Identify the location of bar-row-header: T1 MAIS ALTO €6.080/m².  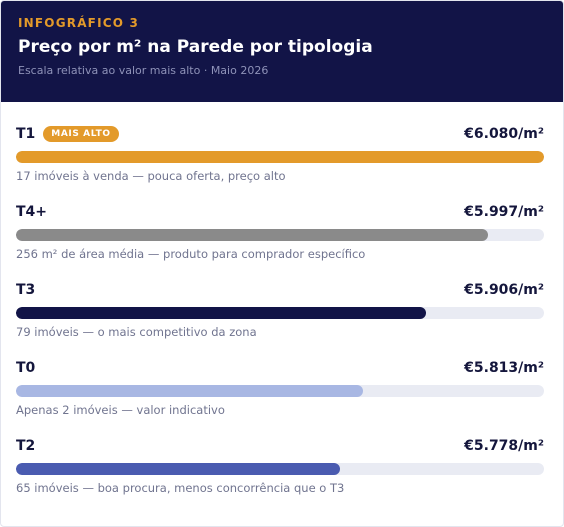
(280, 134).